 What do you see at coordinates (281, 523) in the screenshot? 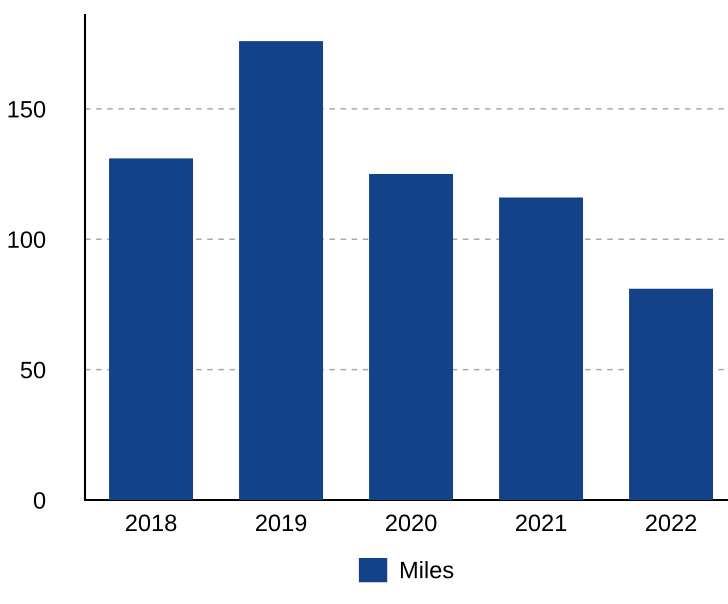
I see `x-tick-label: 2019` at bounding box center [281, 523].